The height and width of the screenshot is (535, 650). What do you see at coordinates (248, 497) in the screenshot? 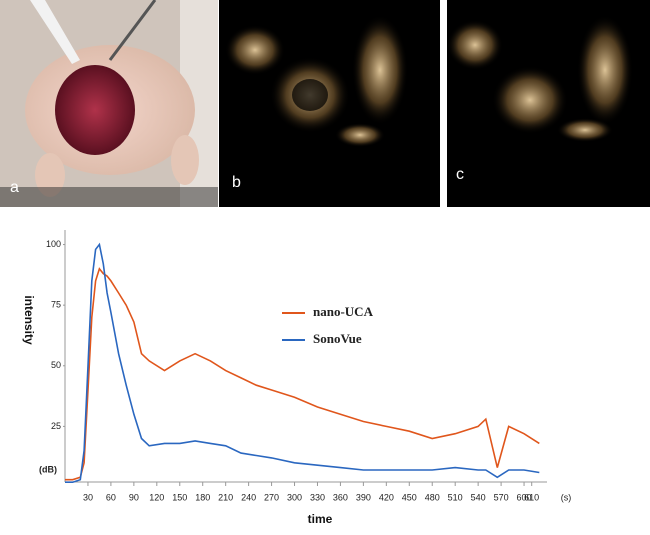
I see `x-tick-label: 240` at bounding box center [248, 497].